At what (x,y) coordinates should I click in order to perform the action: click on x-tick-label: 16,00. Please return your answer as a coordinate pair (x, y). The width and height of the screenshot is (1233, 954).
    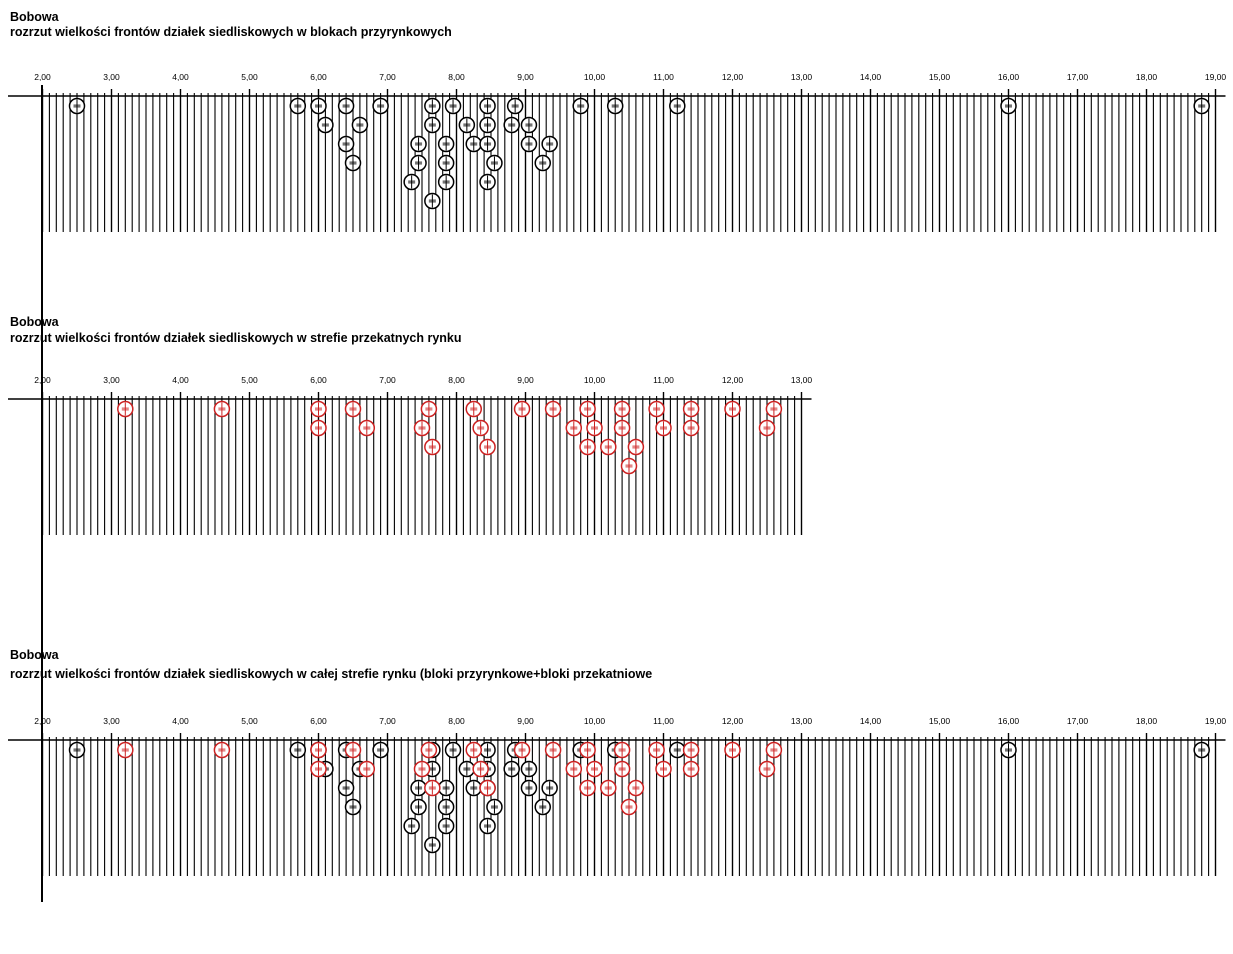
    Looking at the image, I should click on (1009, 77).